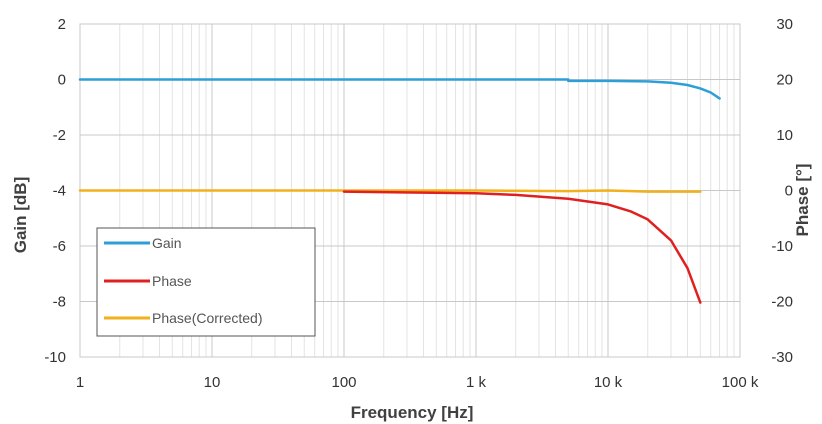  I want to click on y-tick-label: -8, so click(59, 302).